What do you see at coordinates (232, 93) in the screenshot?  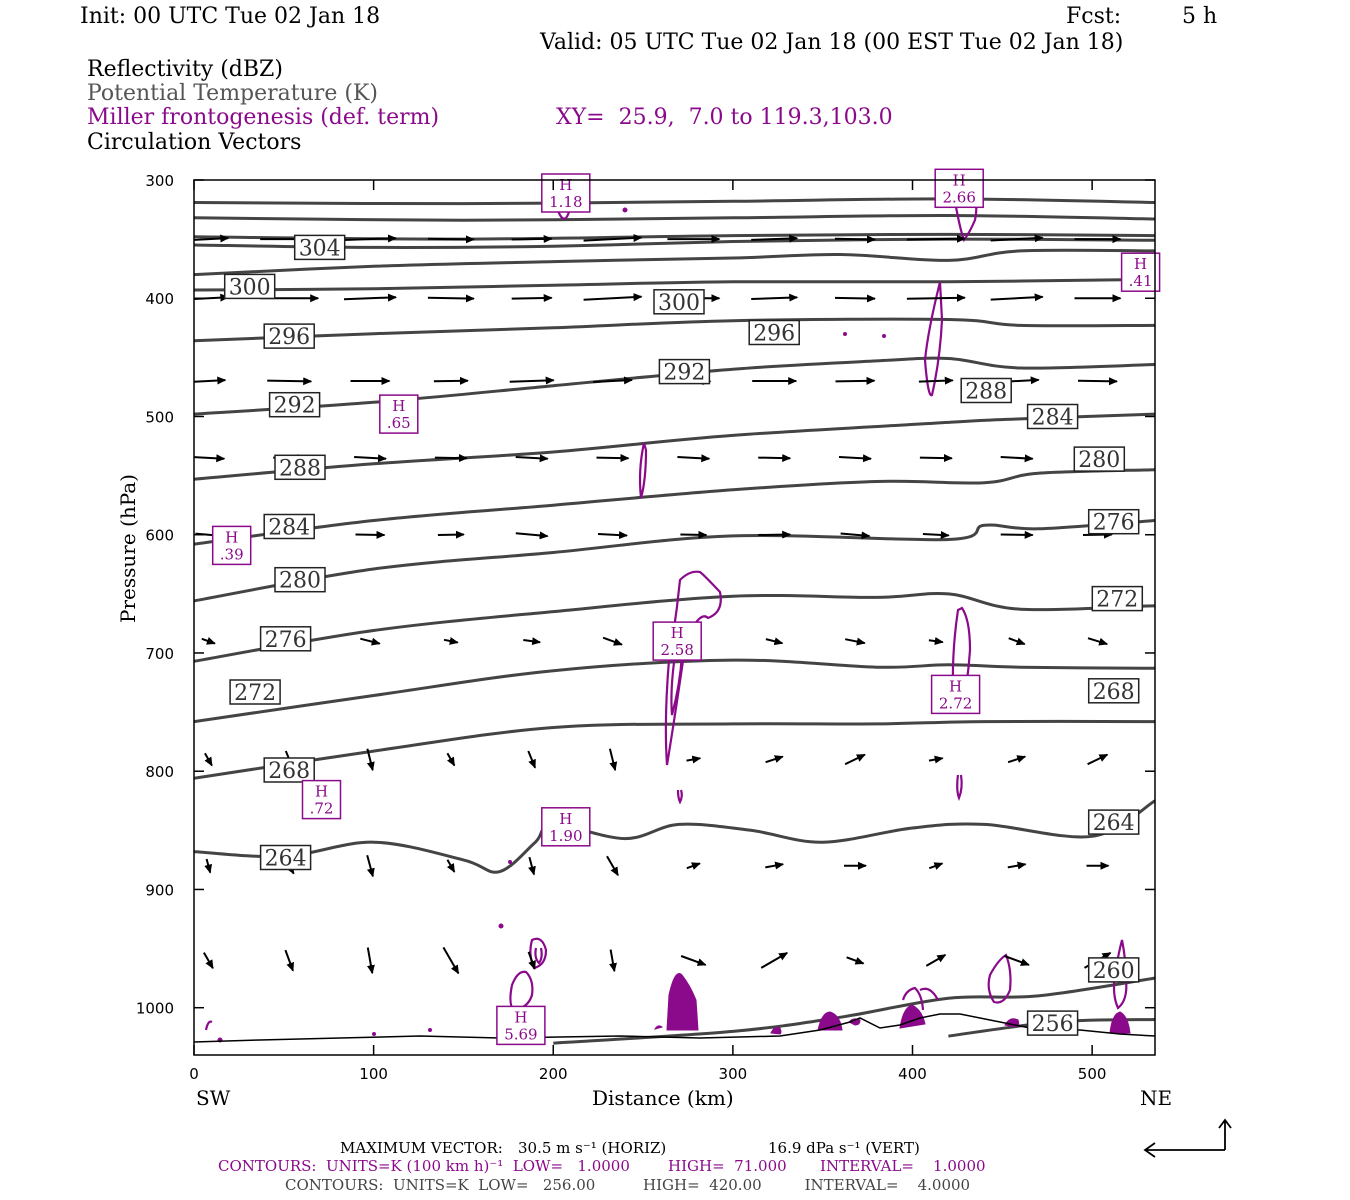 I see `legend-theta: Potential Temperature (K)` at bounding box center [232, 93].